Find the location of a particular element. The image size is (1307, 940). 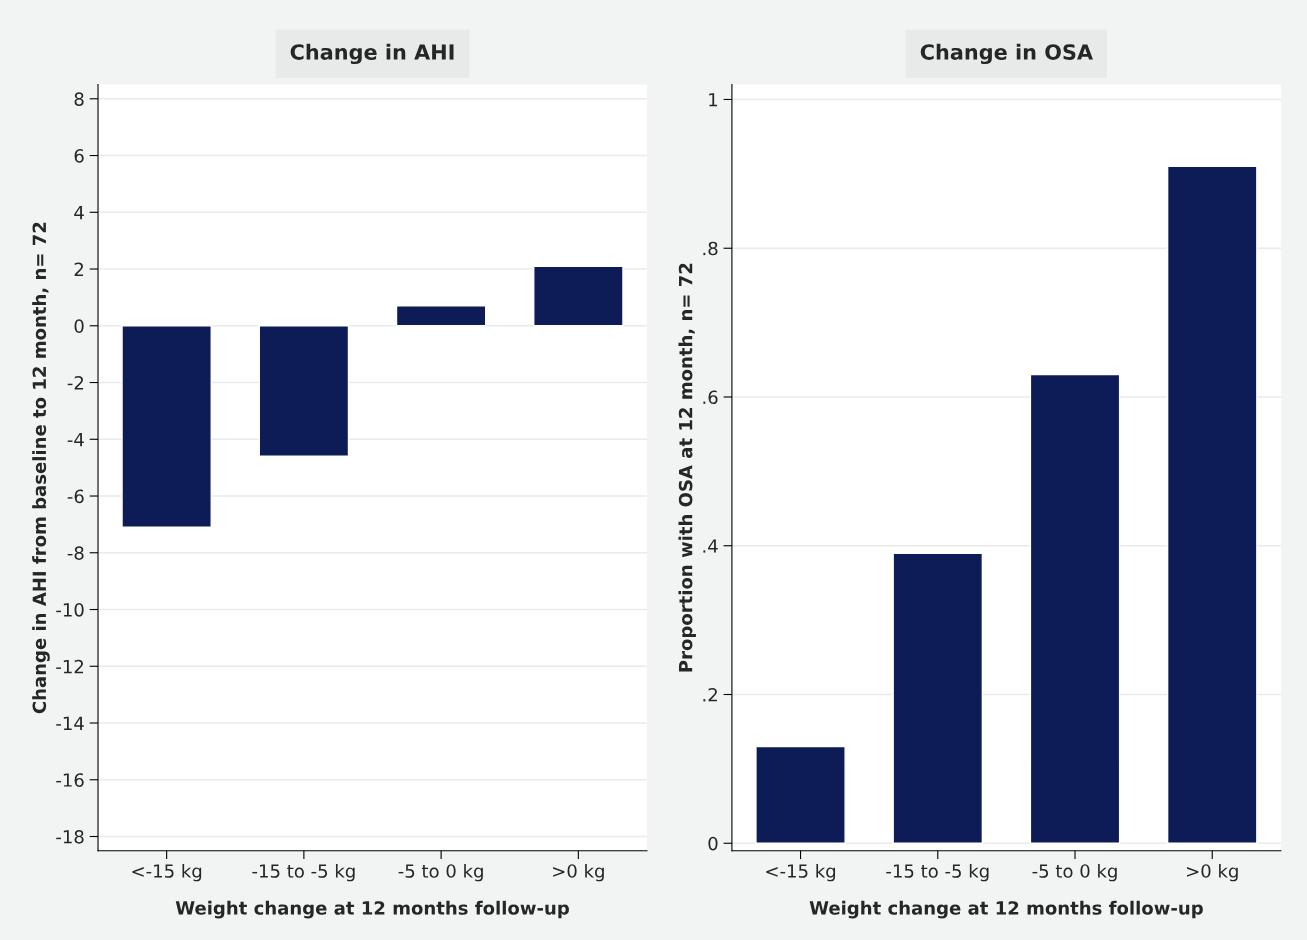

y-tick-label: 1 is located at coordinates (713, 100).